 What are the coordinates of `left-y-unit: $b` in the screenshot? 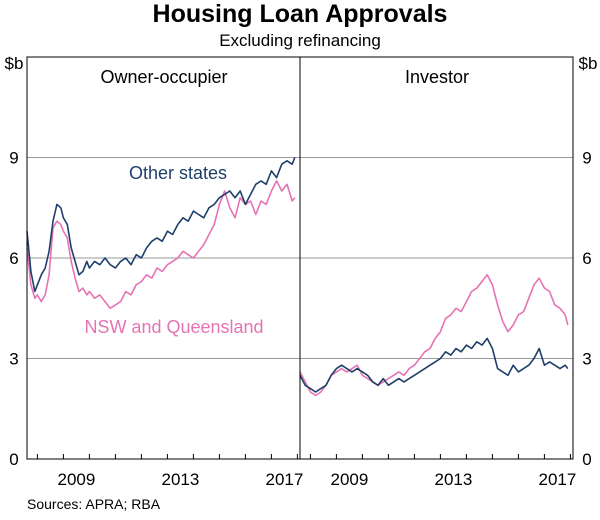 It's located at (14, 63).